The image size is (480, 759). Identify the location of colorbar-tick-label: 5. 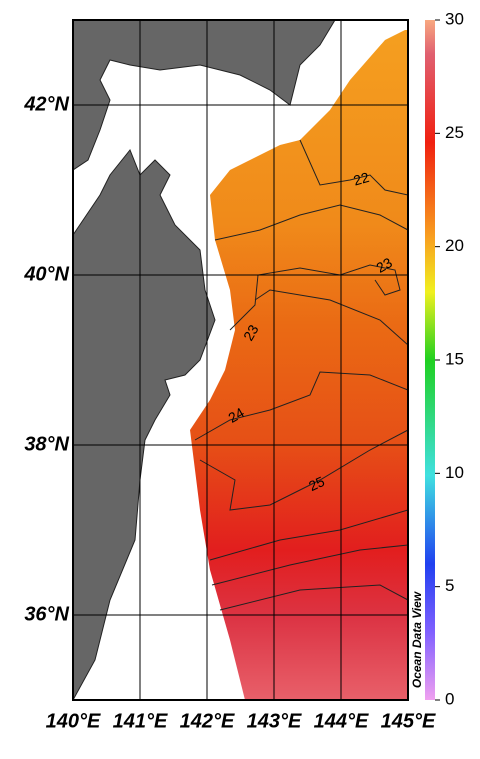
(449, 585).